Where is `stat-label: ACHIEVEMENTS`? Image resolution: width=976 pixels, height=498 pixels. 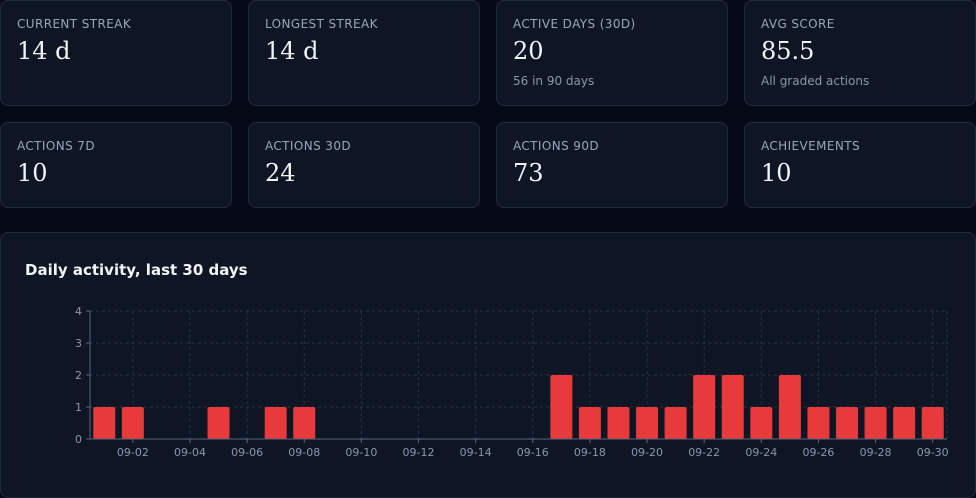 stat-label: ACHIEVEMENTS is located at coordinates (810, 146).